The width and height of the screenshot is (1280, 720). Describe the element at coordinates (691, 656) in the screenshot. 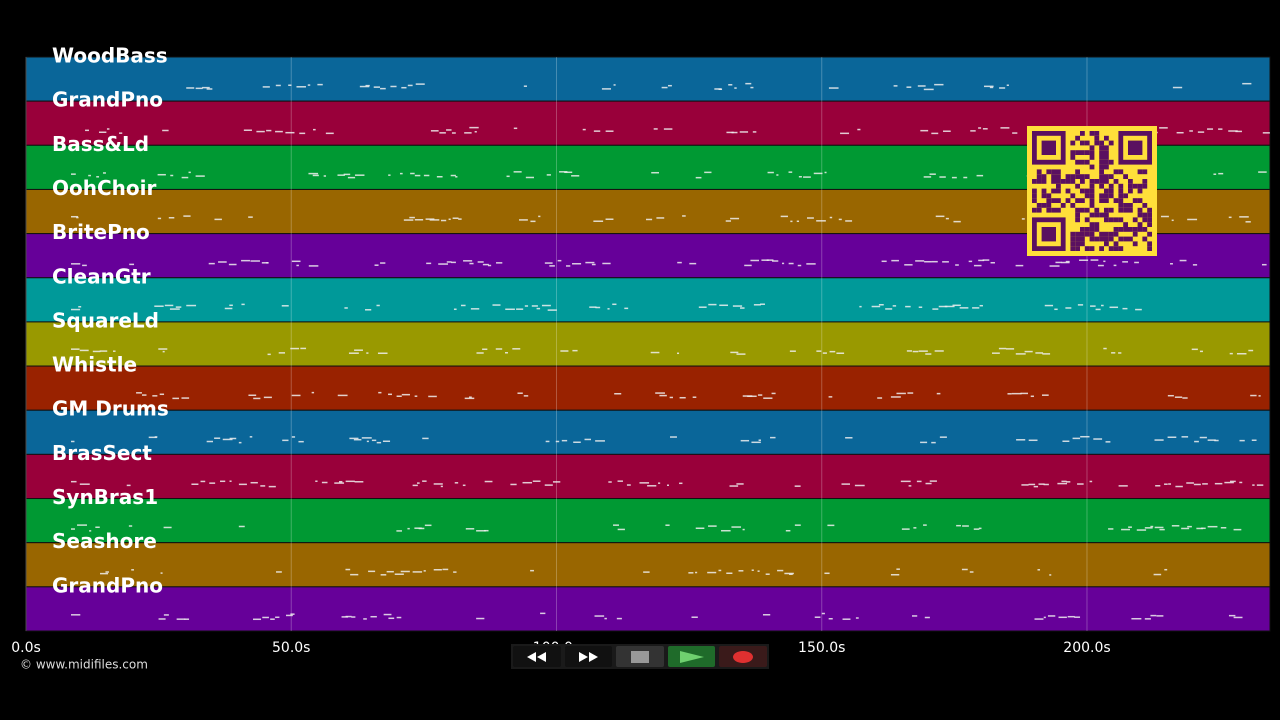

I see `play-button` at that location.